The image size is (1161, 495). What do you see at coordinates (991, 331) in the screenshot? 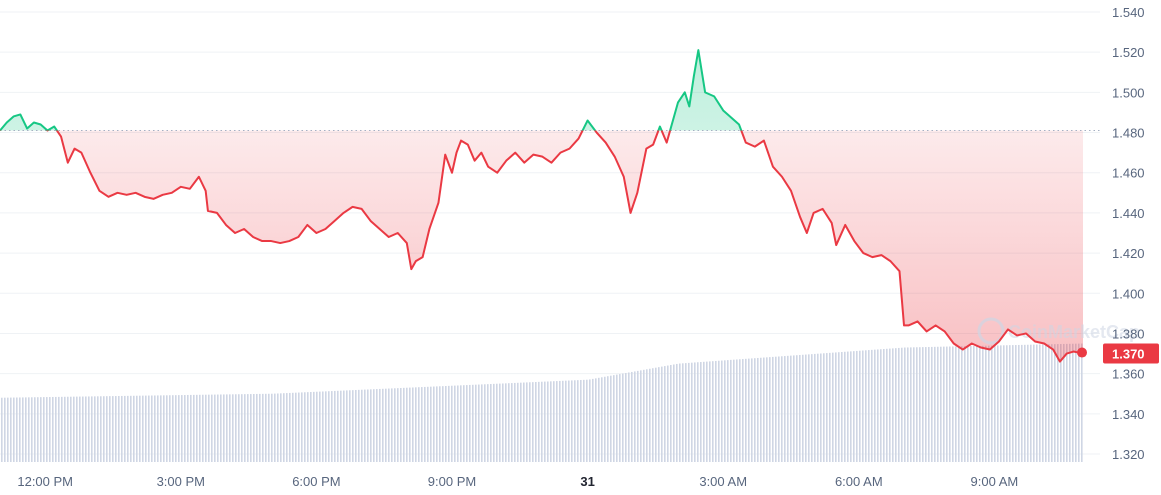
I see `coinmarketcap-logo-icon` at bounding box center [991, 331].